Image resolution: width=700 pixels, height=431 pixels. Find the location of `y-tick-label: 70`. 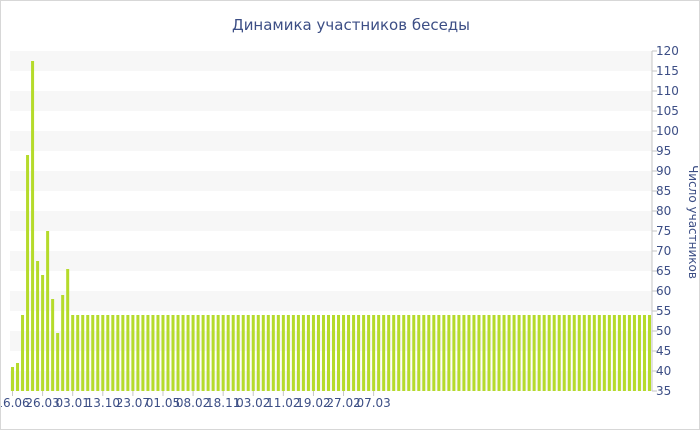

y-tick-label: 70 is located at coordinates (663, 251).